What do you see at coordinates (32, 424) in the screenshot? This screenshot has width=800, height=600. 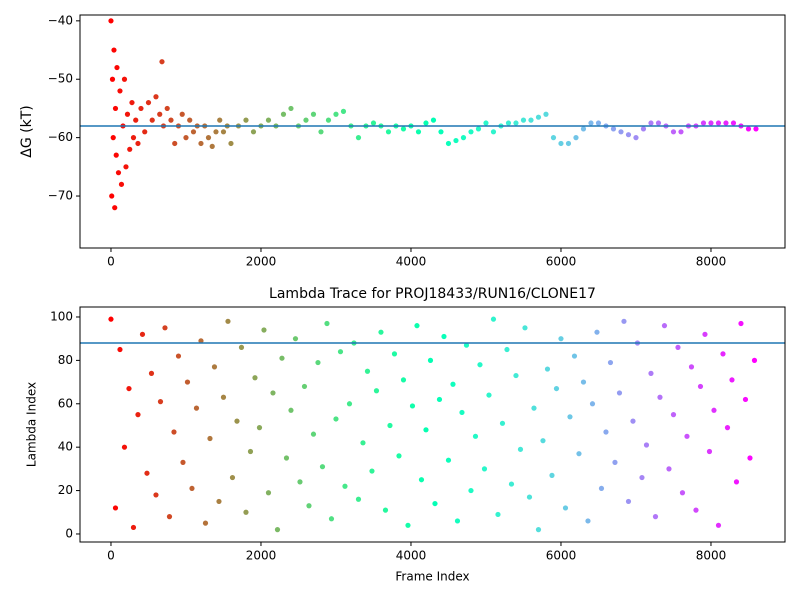 I see `y-axis-label: Lambda Index` at bounding box center [32, 424].